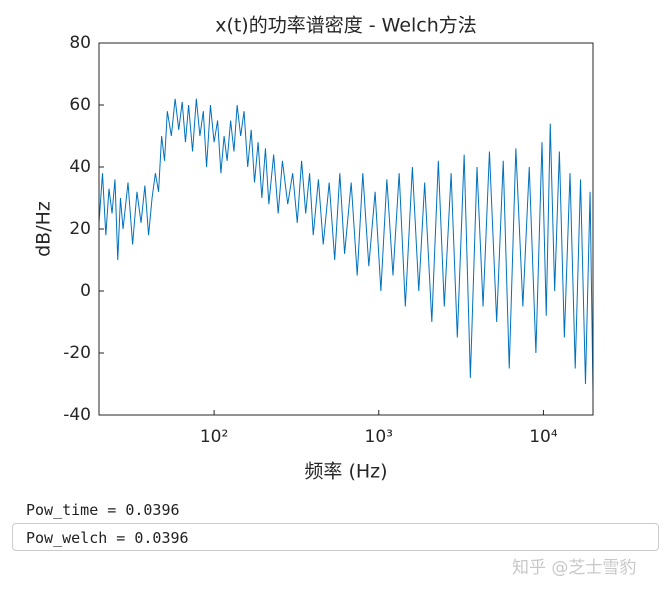  What do you see at coordinates (80, 43) in the screenshot?
I see `y-tick-label: 80` at bounding box center [80, 43].